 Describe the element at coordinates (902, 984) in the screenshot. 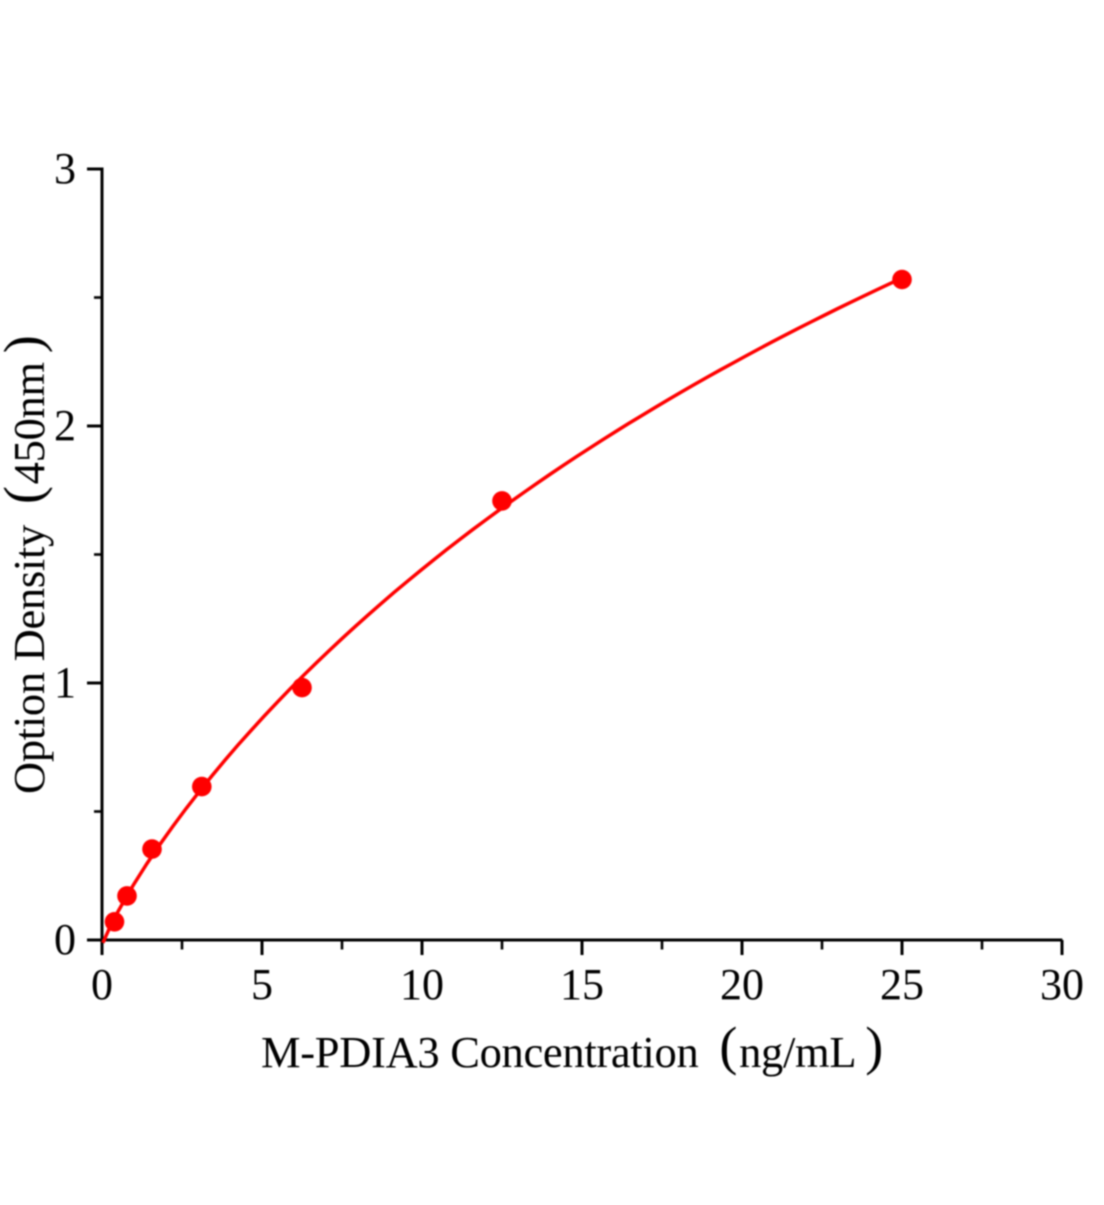

I see `svg-text: 25` at that location.